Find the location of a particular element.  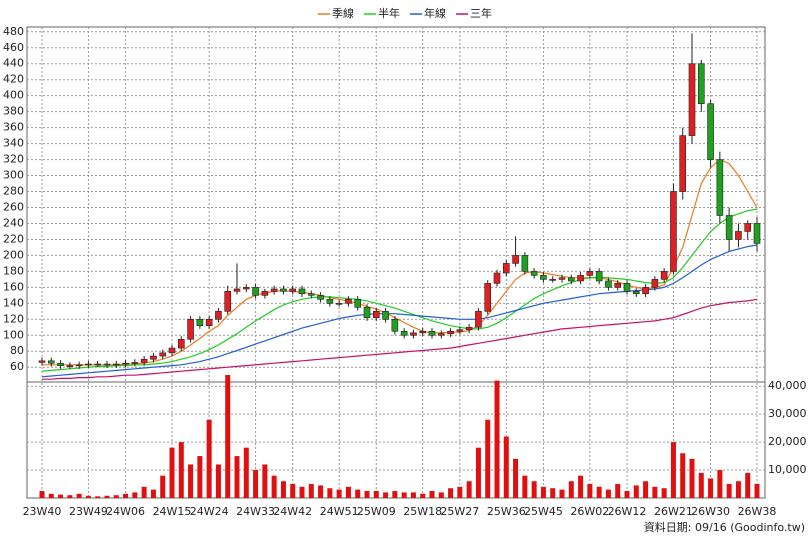

ma-line is located at coordinates (400, 339).